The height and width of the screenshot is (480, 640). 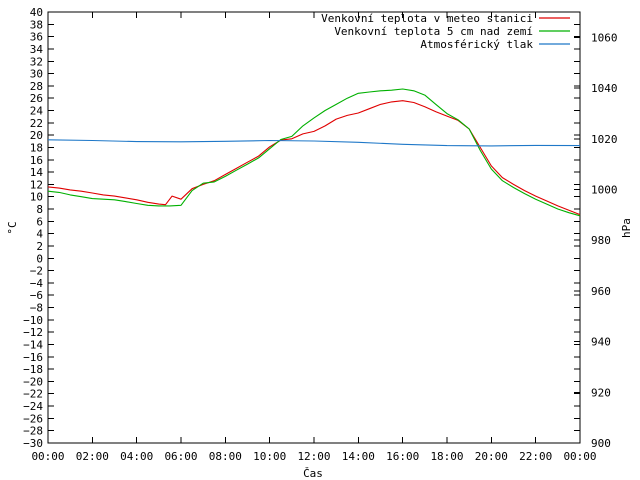 What do you see at coordinates (136, 456) in the screenshot?
I see `x-tick-label: 04:00` at bounding box center [136, 456].